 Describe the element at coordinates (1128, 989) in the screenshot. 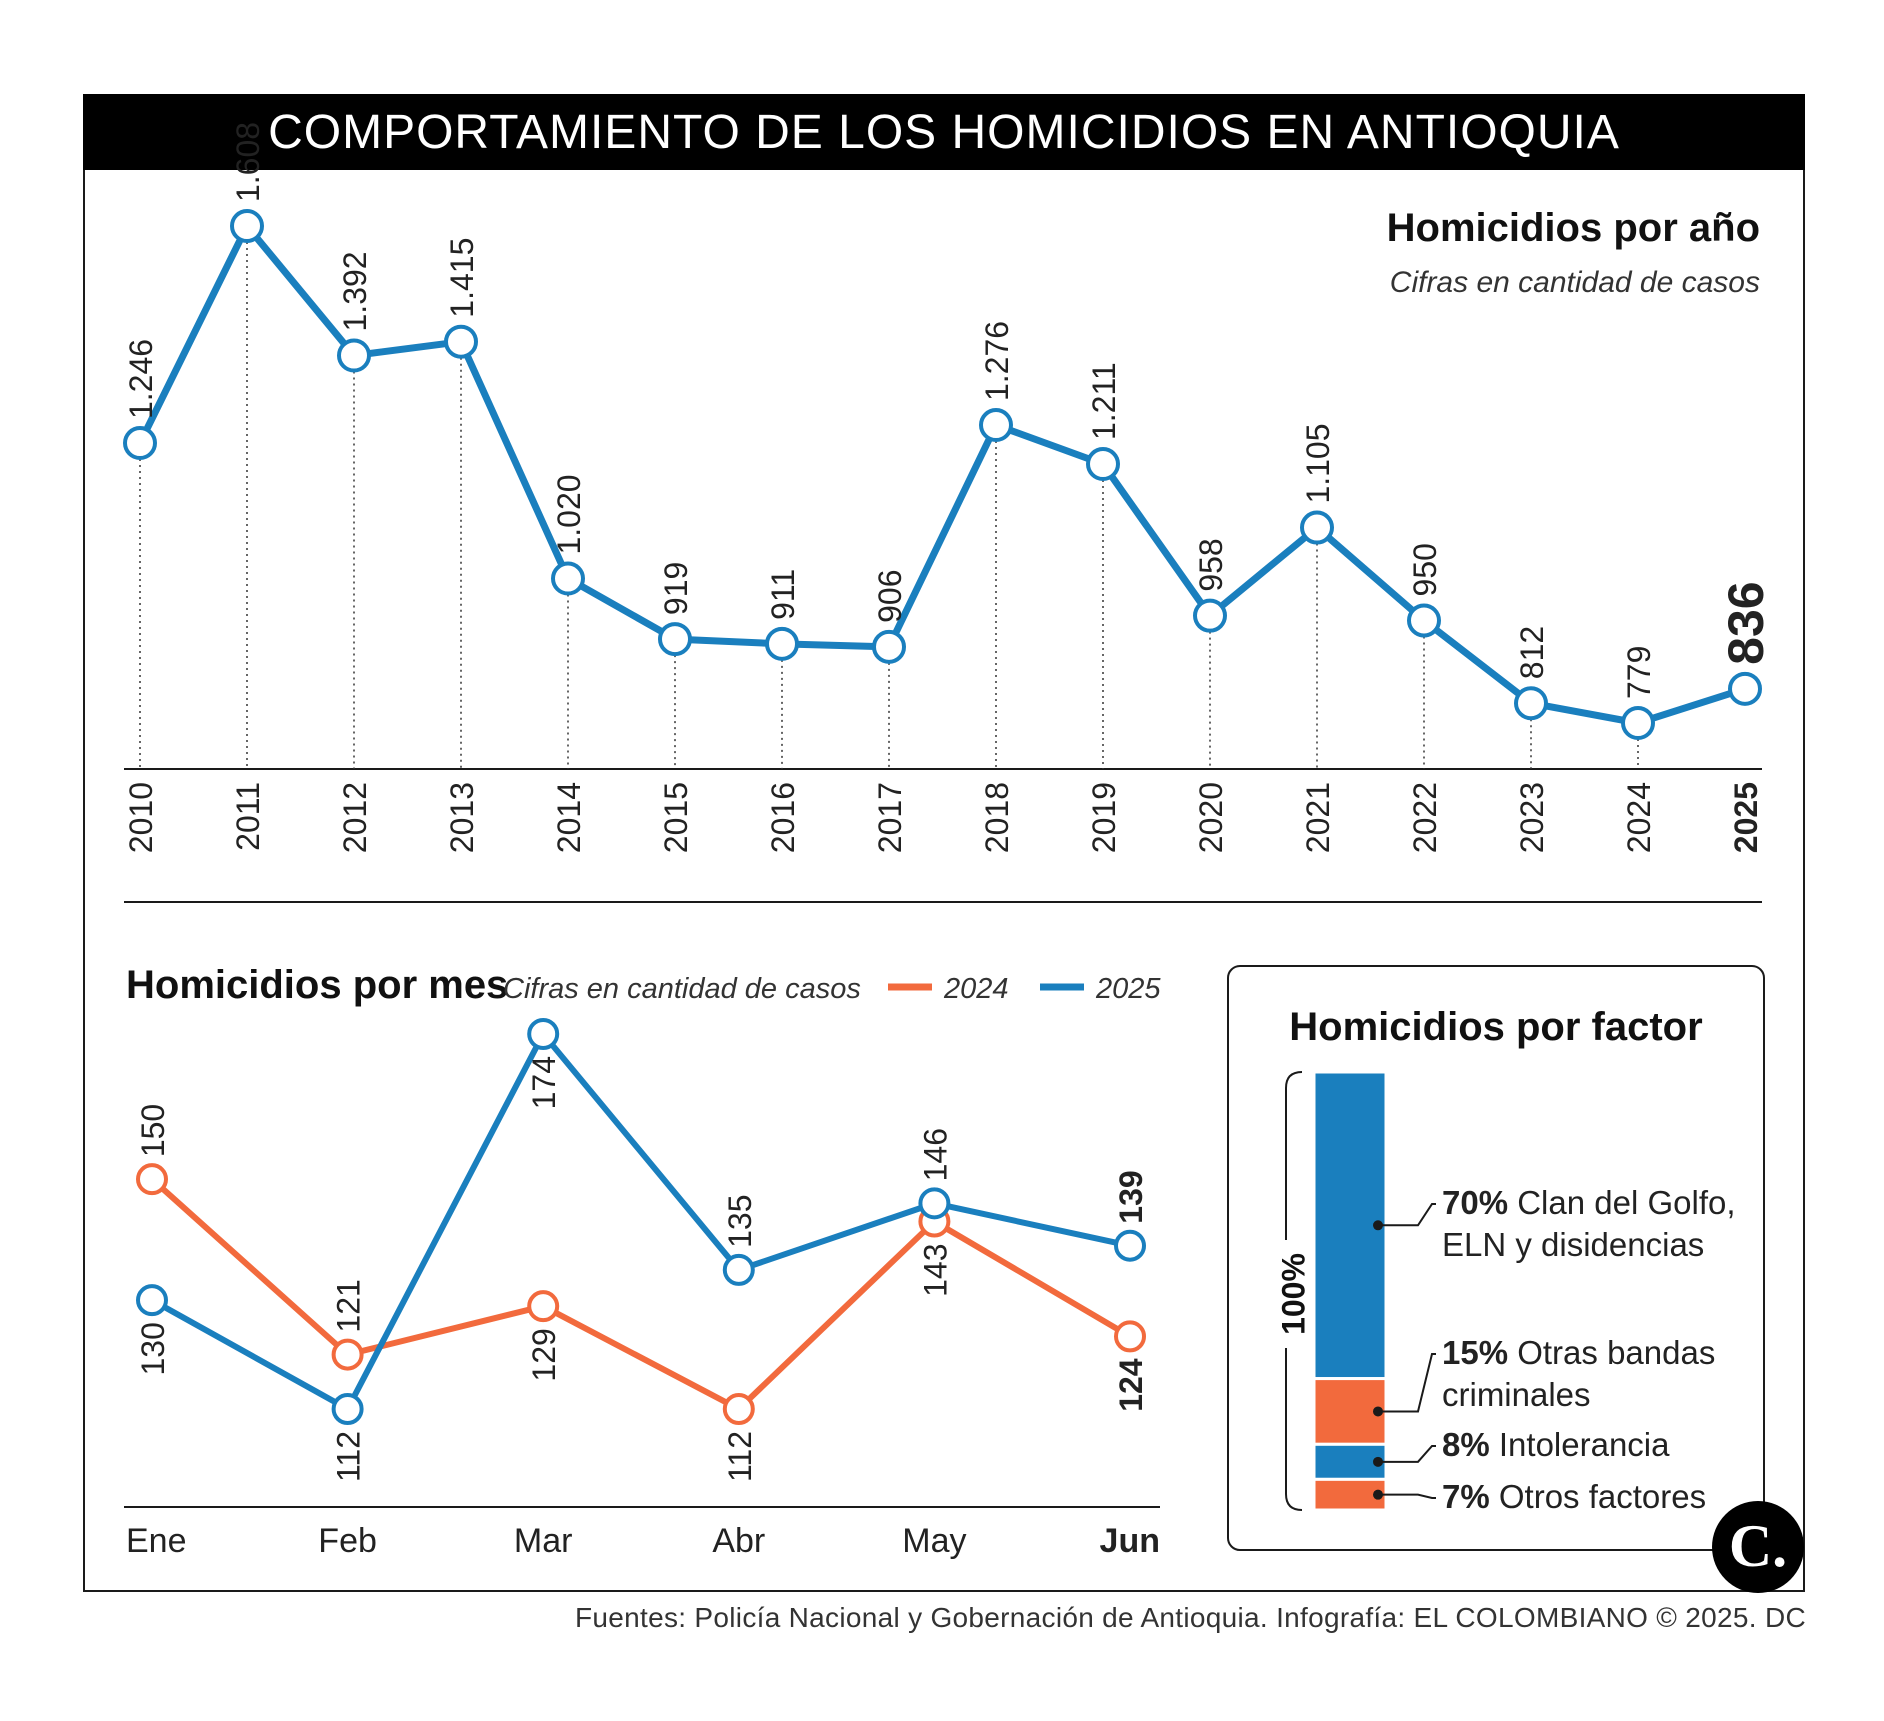

I see `legend-label-2025: 2025` at that location.